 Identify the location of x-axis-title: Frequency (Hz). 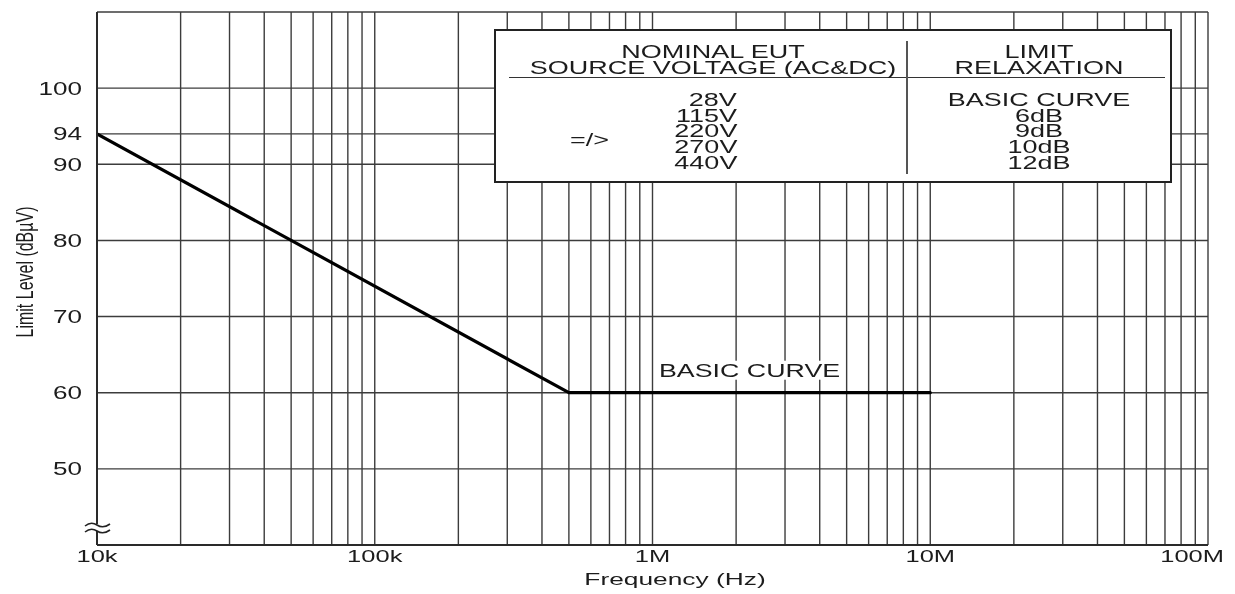
(675, 579).